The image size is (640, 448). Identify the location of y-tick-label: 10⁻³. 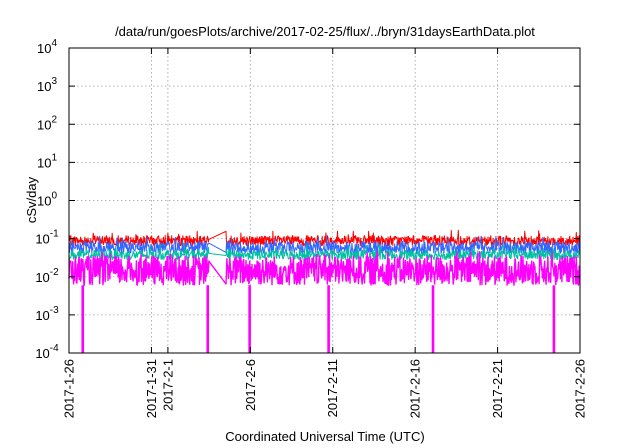
(47, 314).